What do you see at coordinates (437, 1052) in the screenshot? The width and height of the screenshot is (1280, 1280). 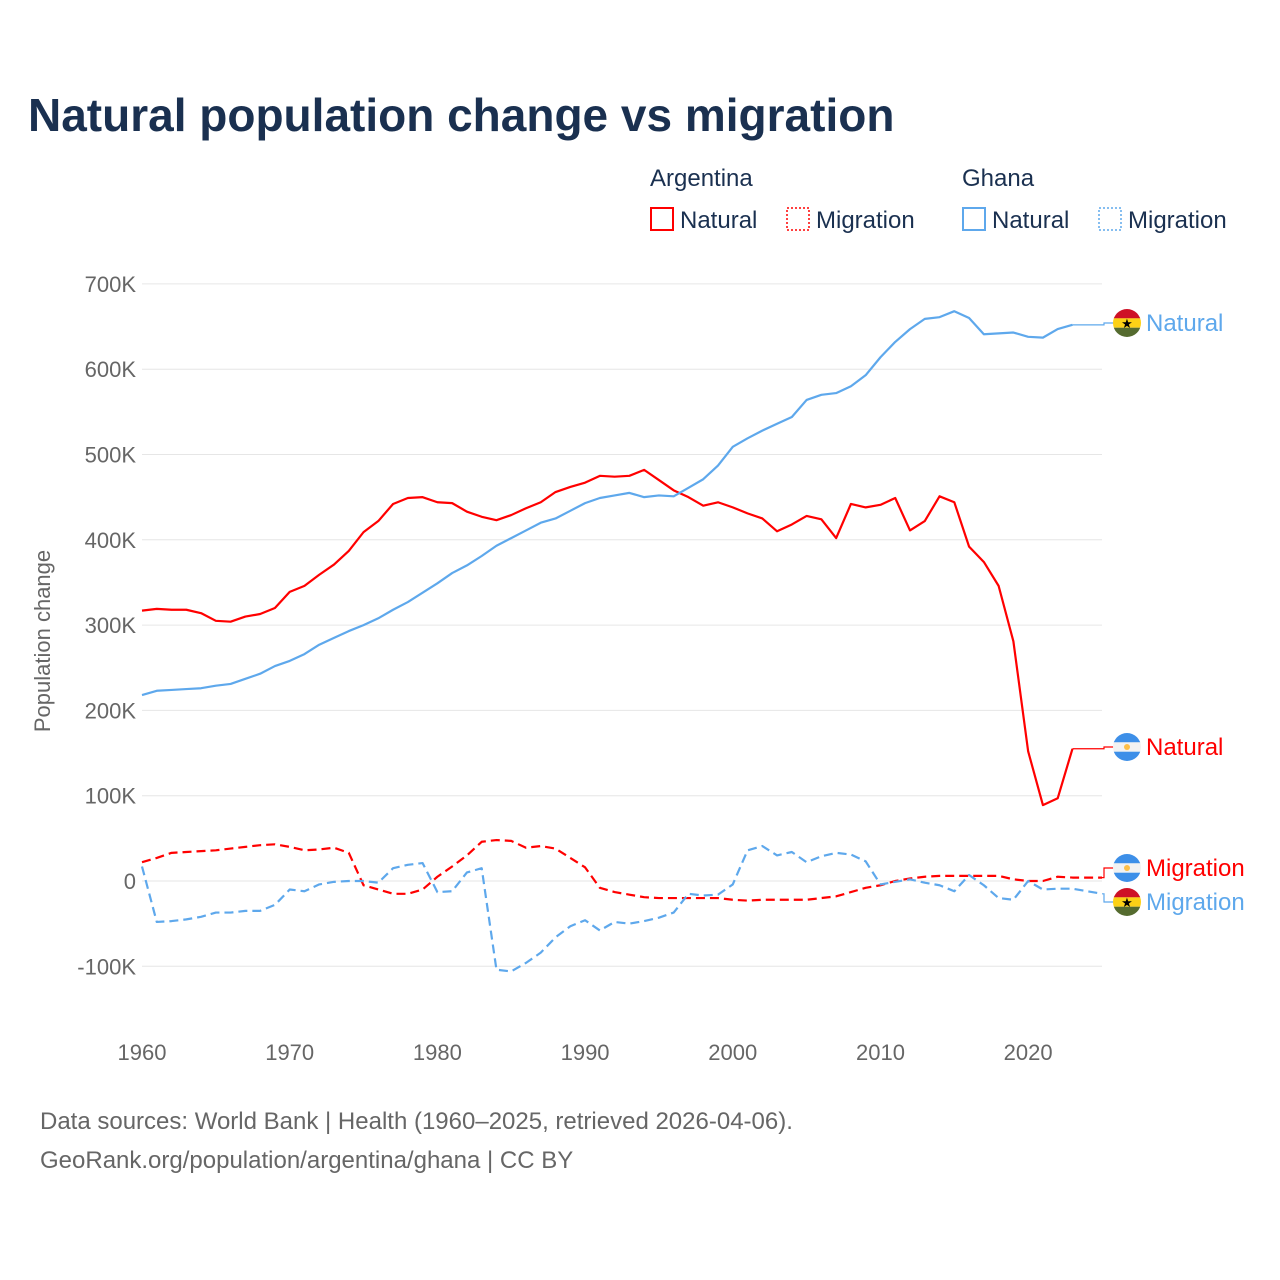 I see `x-tick-label: 1980` at bounding box center [437, 1052].